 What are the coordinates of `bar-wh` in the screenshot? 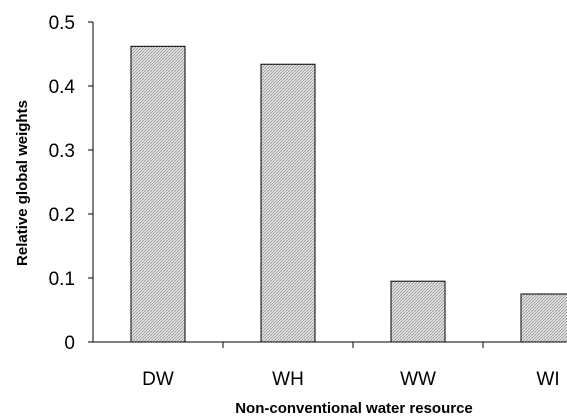 It's located at (288, 203).